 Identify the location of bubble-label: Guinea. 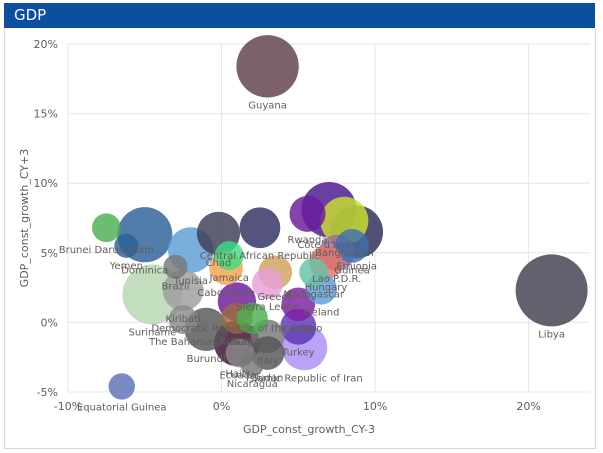
(351, 271).